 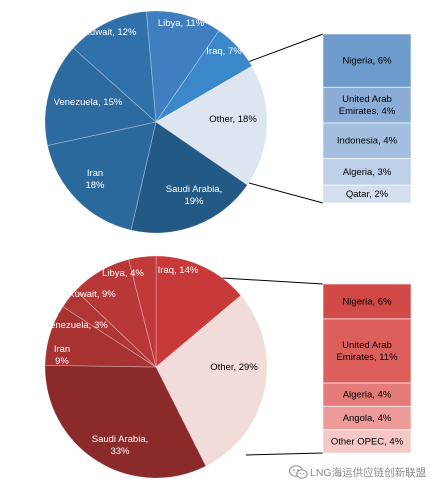 What do you see at coordinates (233, 119) in the screenshot?
I see `slice-label: Other, 18%` at bounding box center [233, 119].